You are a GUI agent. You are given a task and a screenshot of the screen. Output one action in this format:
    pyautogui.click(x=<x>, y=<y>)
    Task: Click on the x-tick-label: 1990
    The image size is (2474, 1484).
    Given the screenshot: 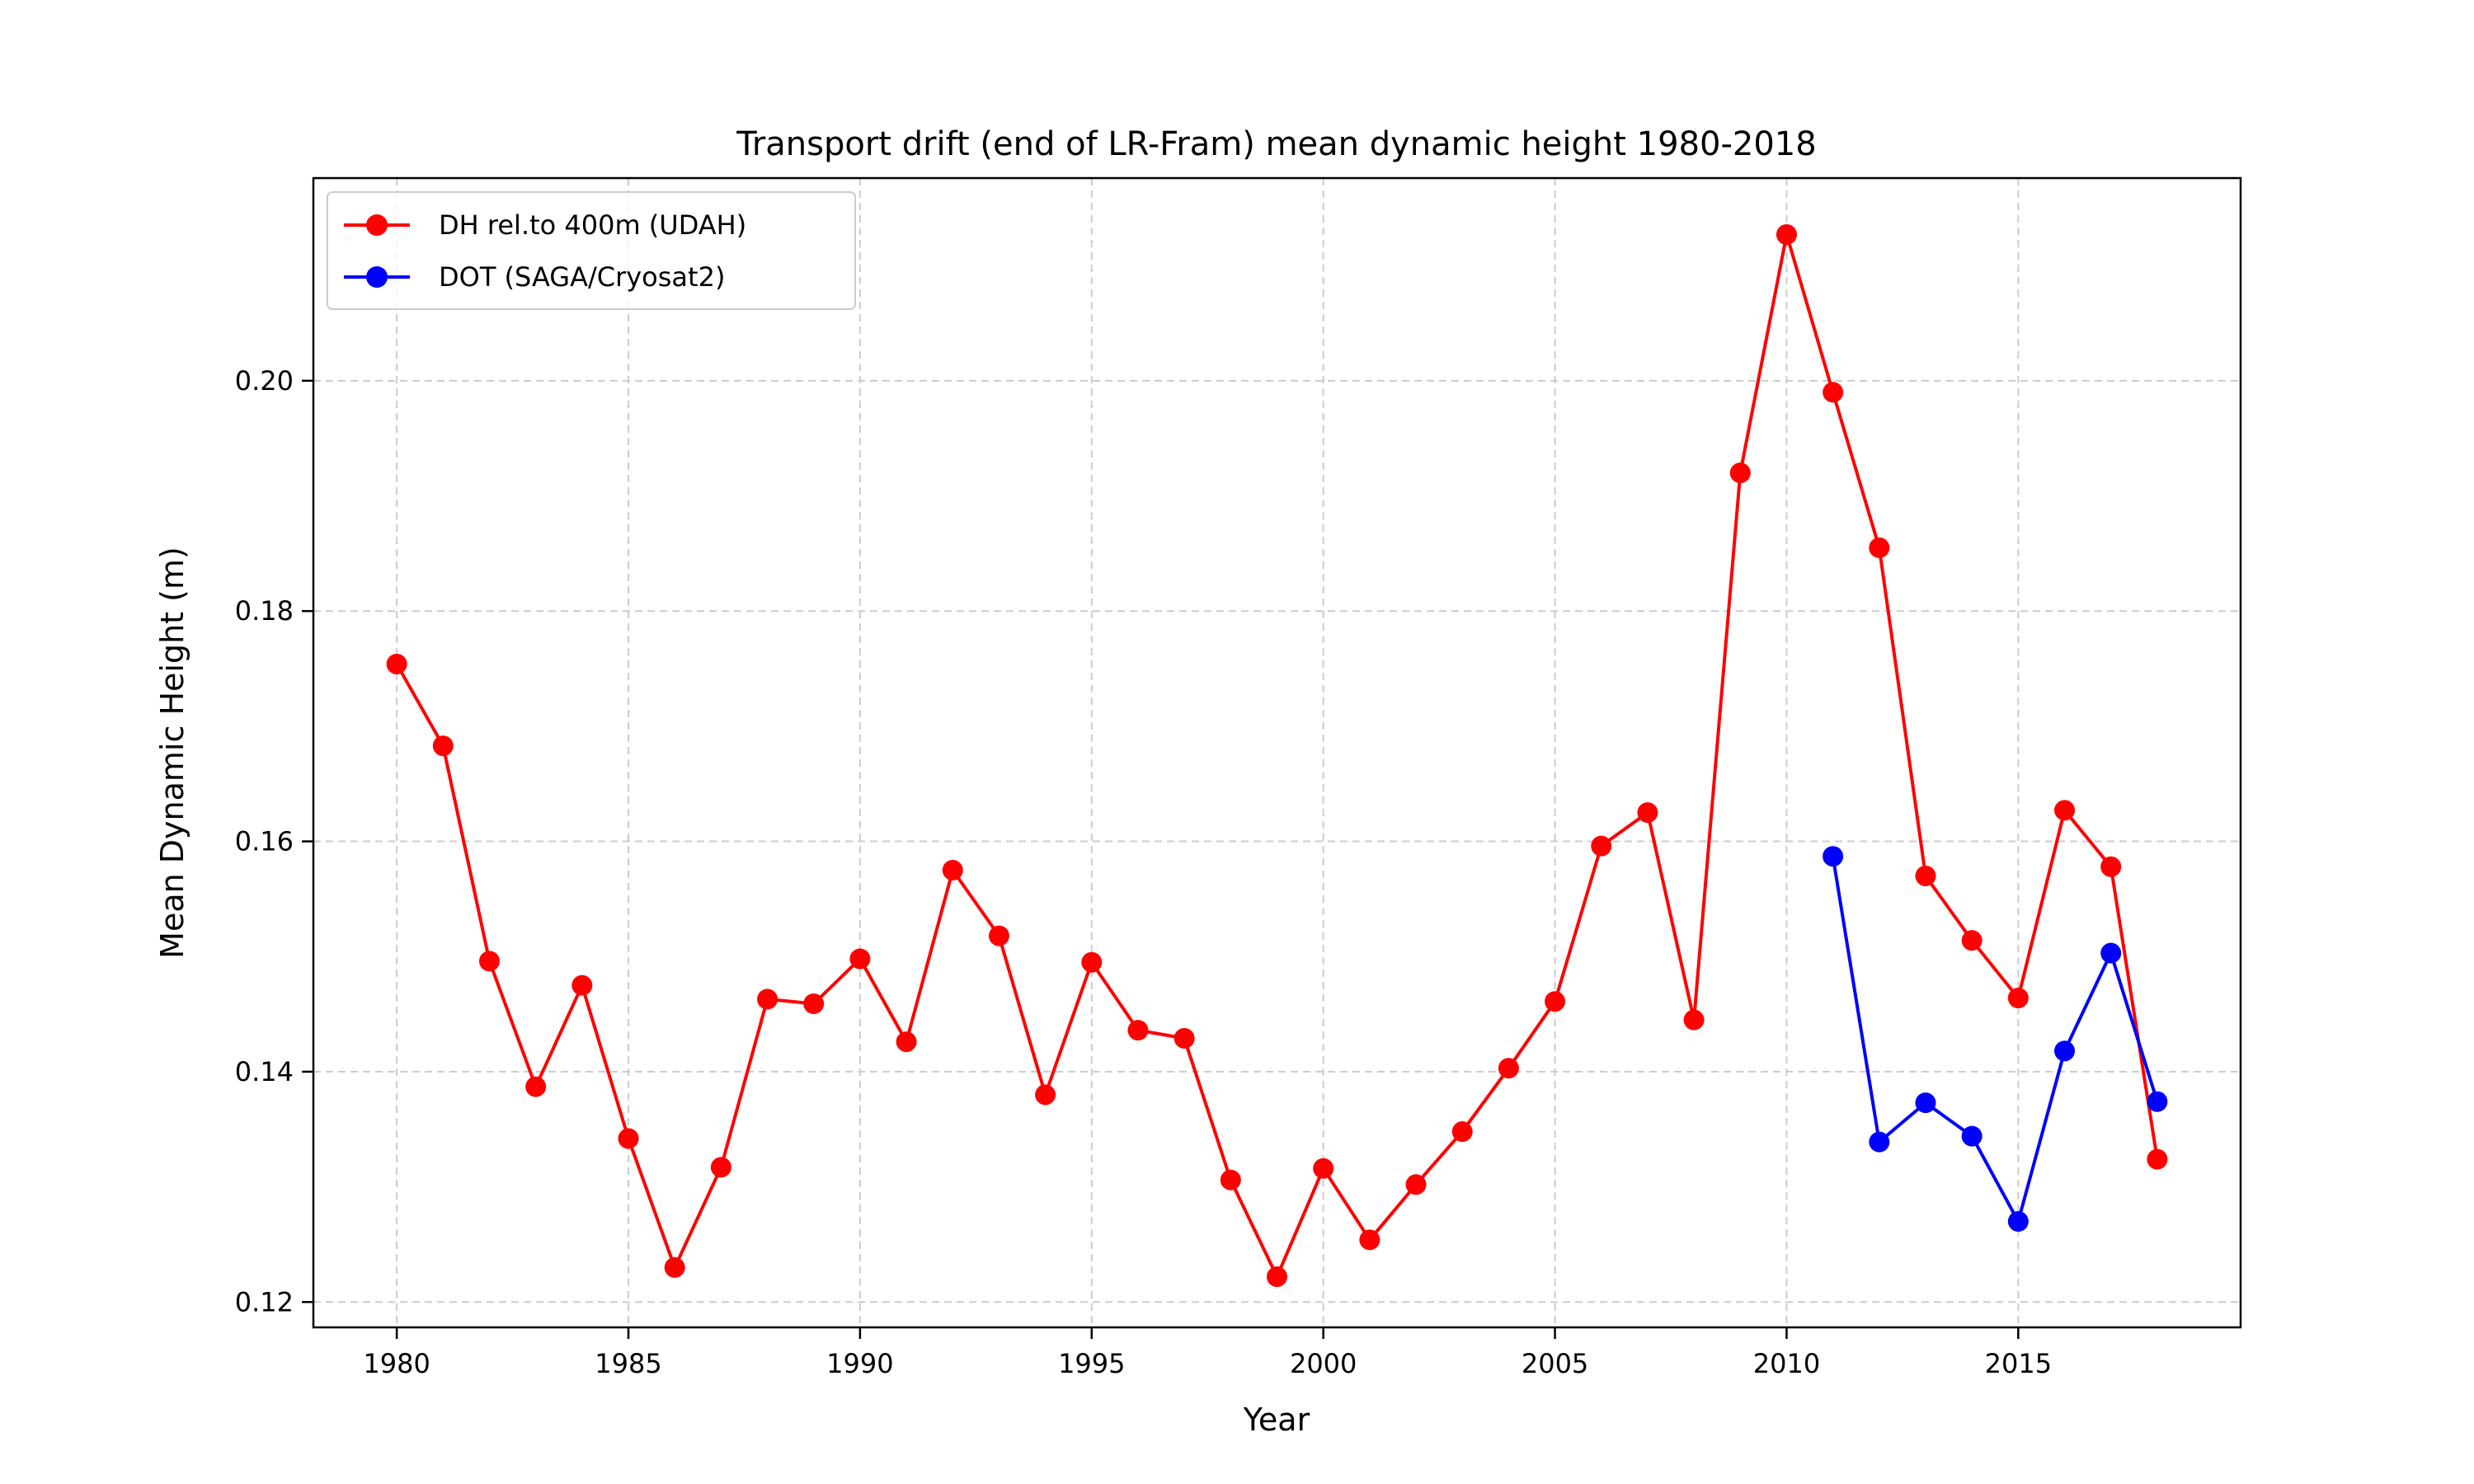 What is the action you would take?
    pyautogui.click(x=859, y=1363)
    